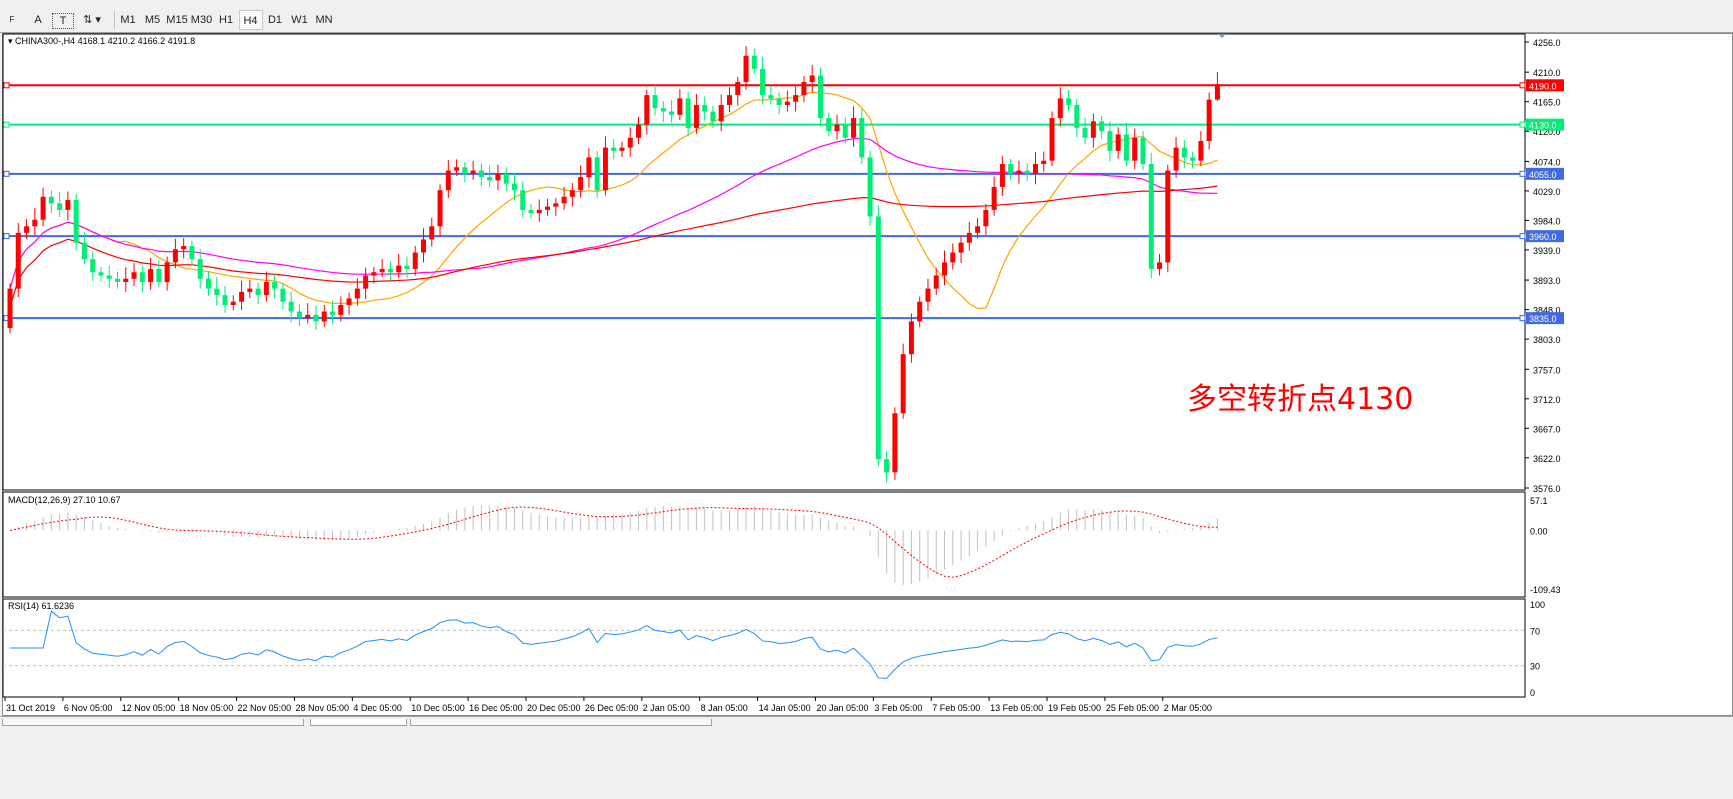 The width and height of the screenshot is (1733, 799). I want to click on text-tool-button: A, so click(38, 20).